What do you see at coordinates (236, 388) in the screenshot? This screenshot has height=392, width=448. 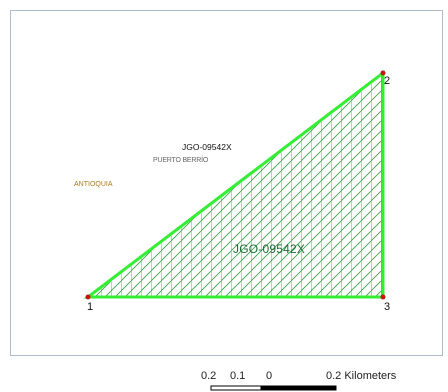 I see `scale-bar-segment-white` at bounding box center [236, 388].